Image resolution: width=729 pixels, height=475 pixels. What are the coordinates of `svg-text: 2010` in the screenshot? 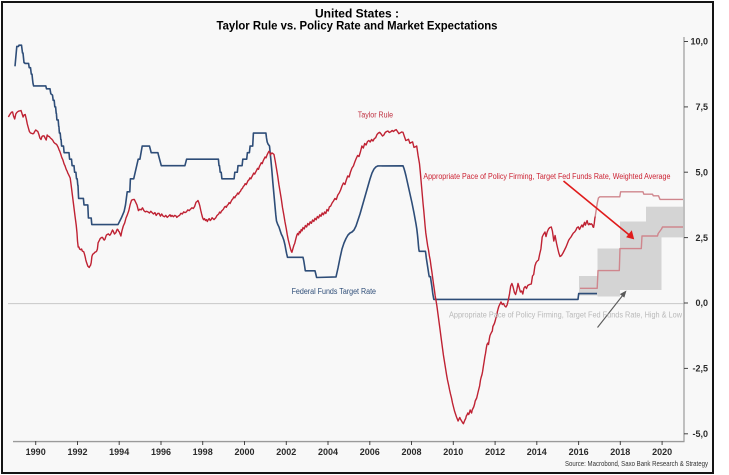 It's located at (453, 452).